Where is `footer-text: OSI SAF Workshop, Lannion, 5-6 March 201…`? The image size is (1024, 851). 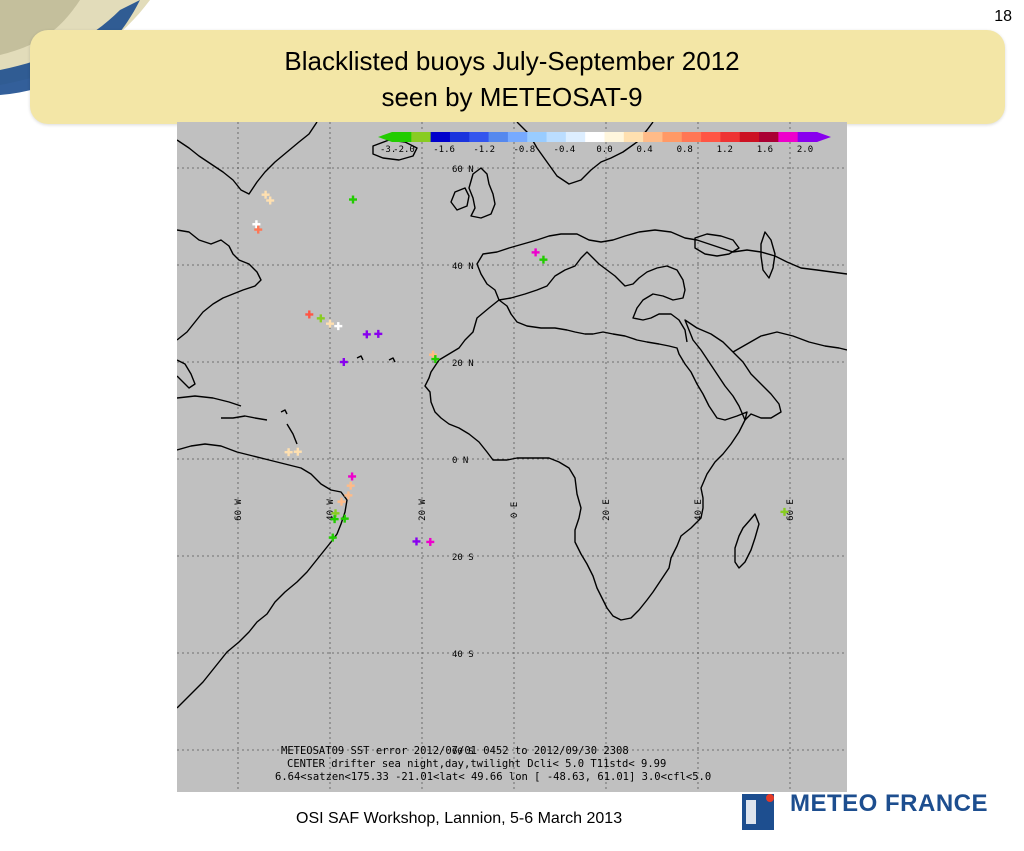 footer-text: OSI SAF Workshop, Lannion, 5-6 March 201… is located at coordinates (459, 818).